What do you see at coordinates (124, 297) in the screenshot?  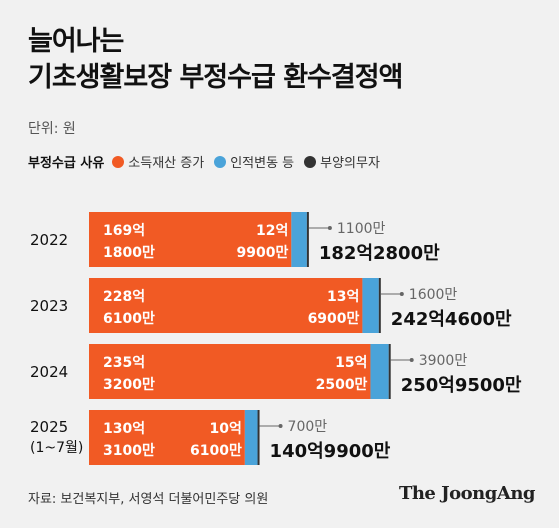 I see `income-label: 228억` at bounding box center [124, 297].